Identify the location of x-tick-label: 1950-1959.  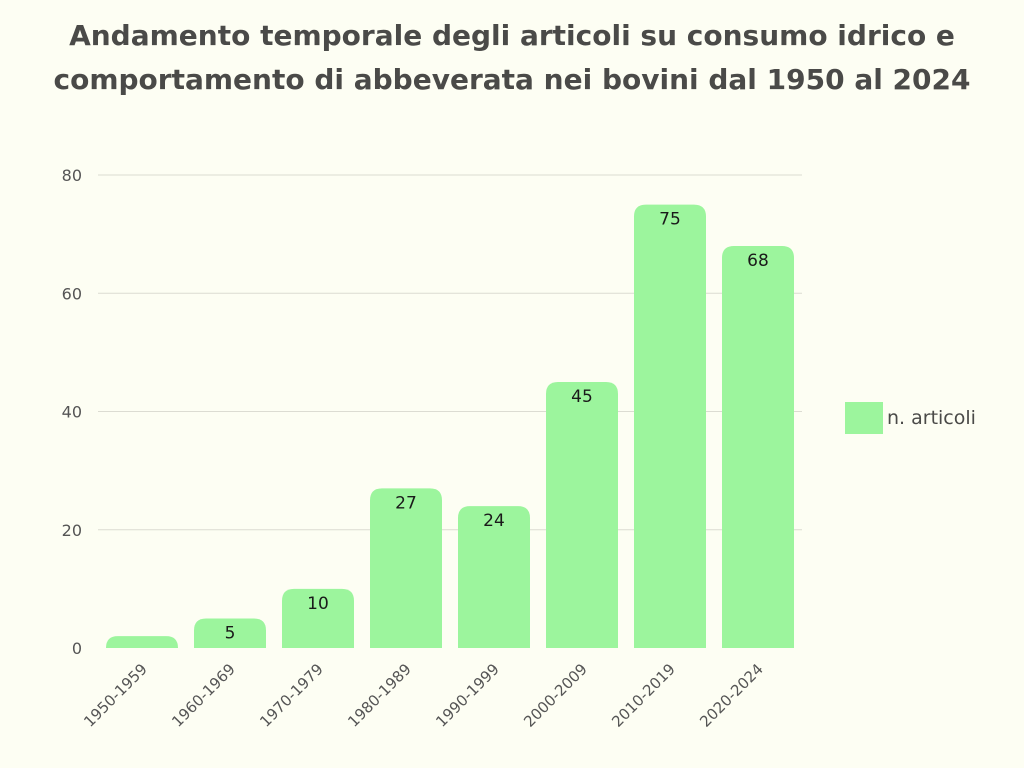
(115, 695).